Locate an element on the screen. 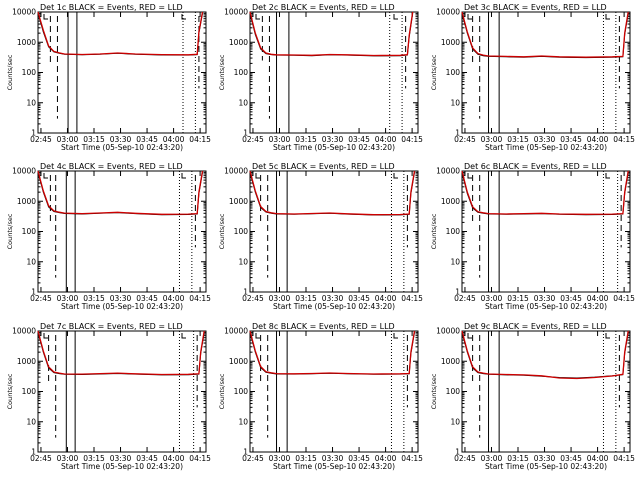 The height and width of the screenshot is (480, 640). chart-title: Det 8c BLACK = Events, RED = LLD is located at coordinates (323, 326).